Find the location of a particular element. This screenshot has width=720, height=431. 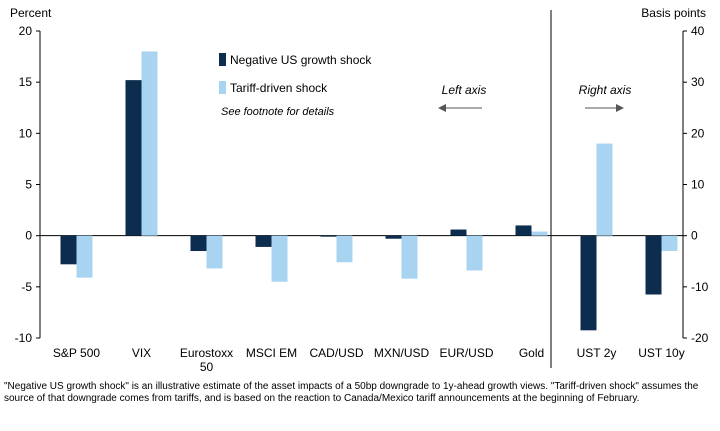

legend-label: Negative US growth shock is located at coordinates (301, 60).